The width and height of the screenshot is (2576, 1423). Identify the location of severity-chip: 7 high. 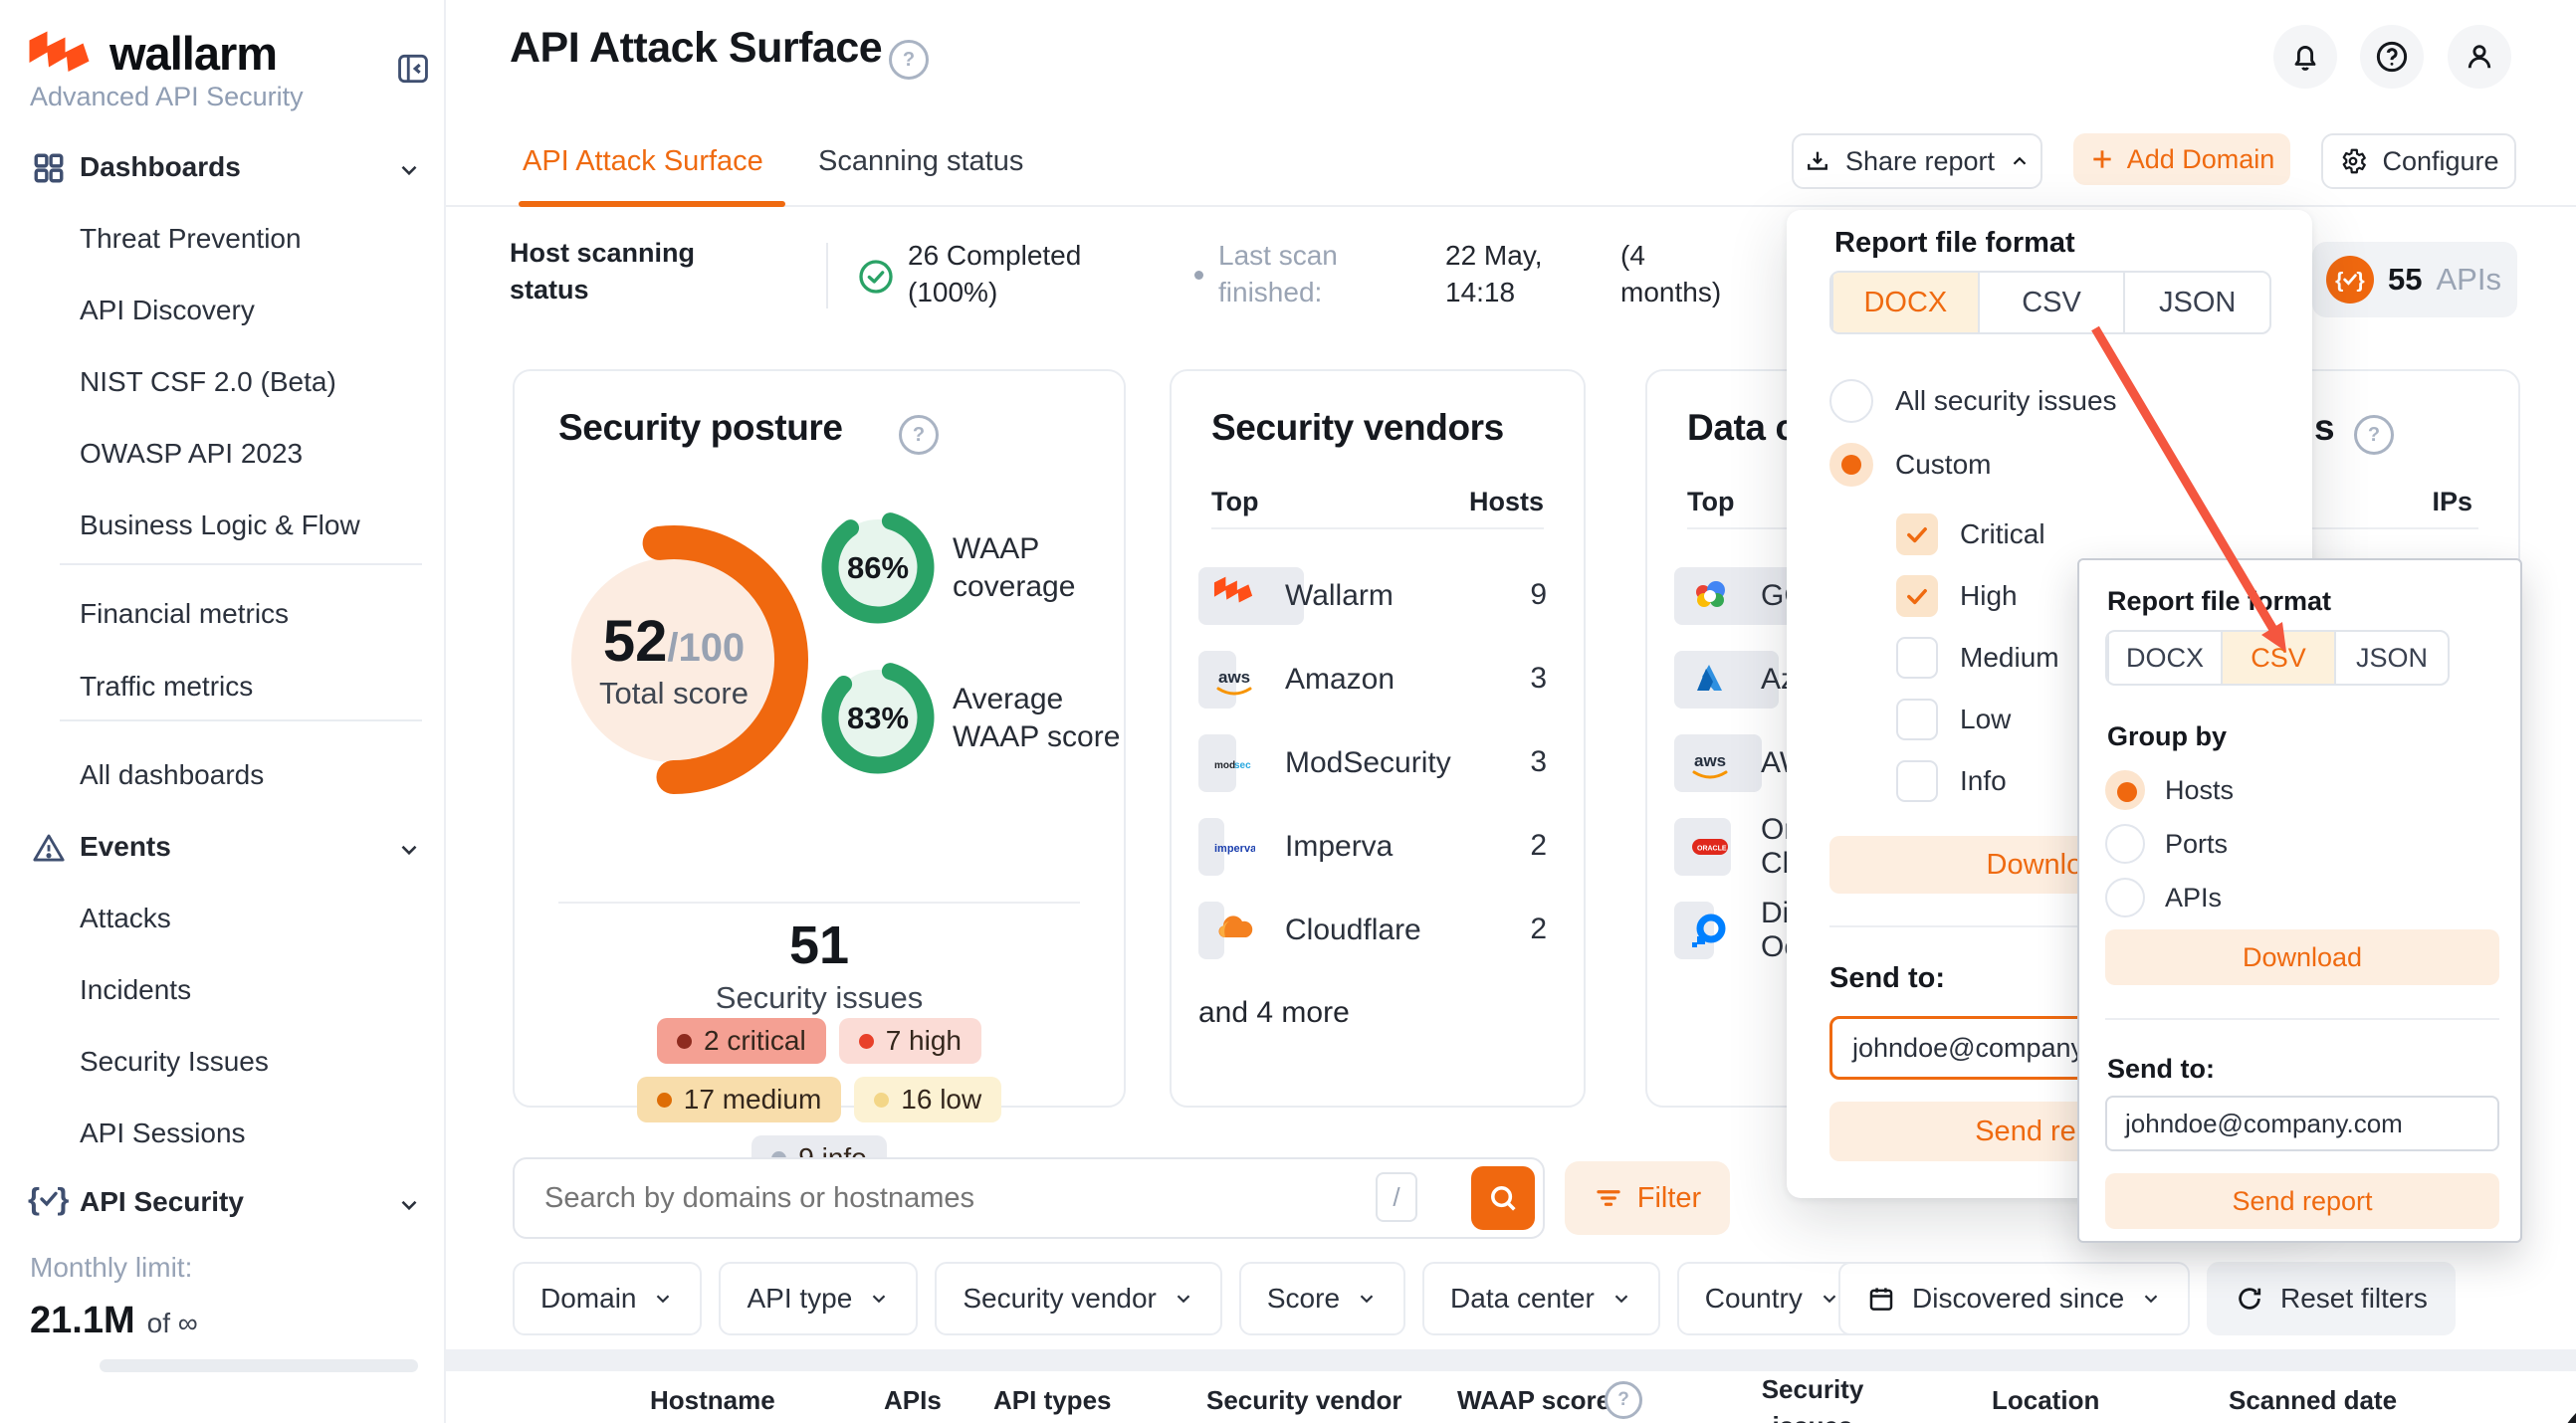
(909, 1041).